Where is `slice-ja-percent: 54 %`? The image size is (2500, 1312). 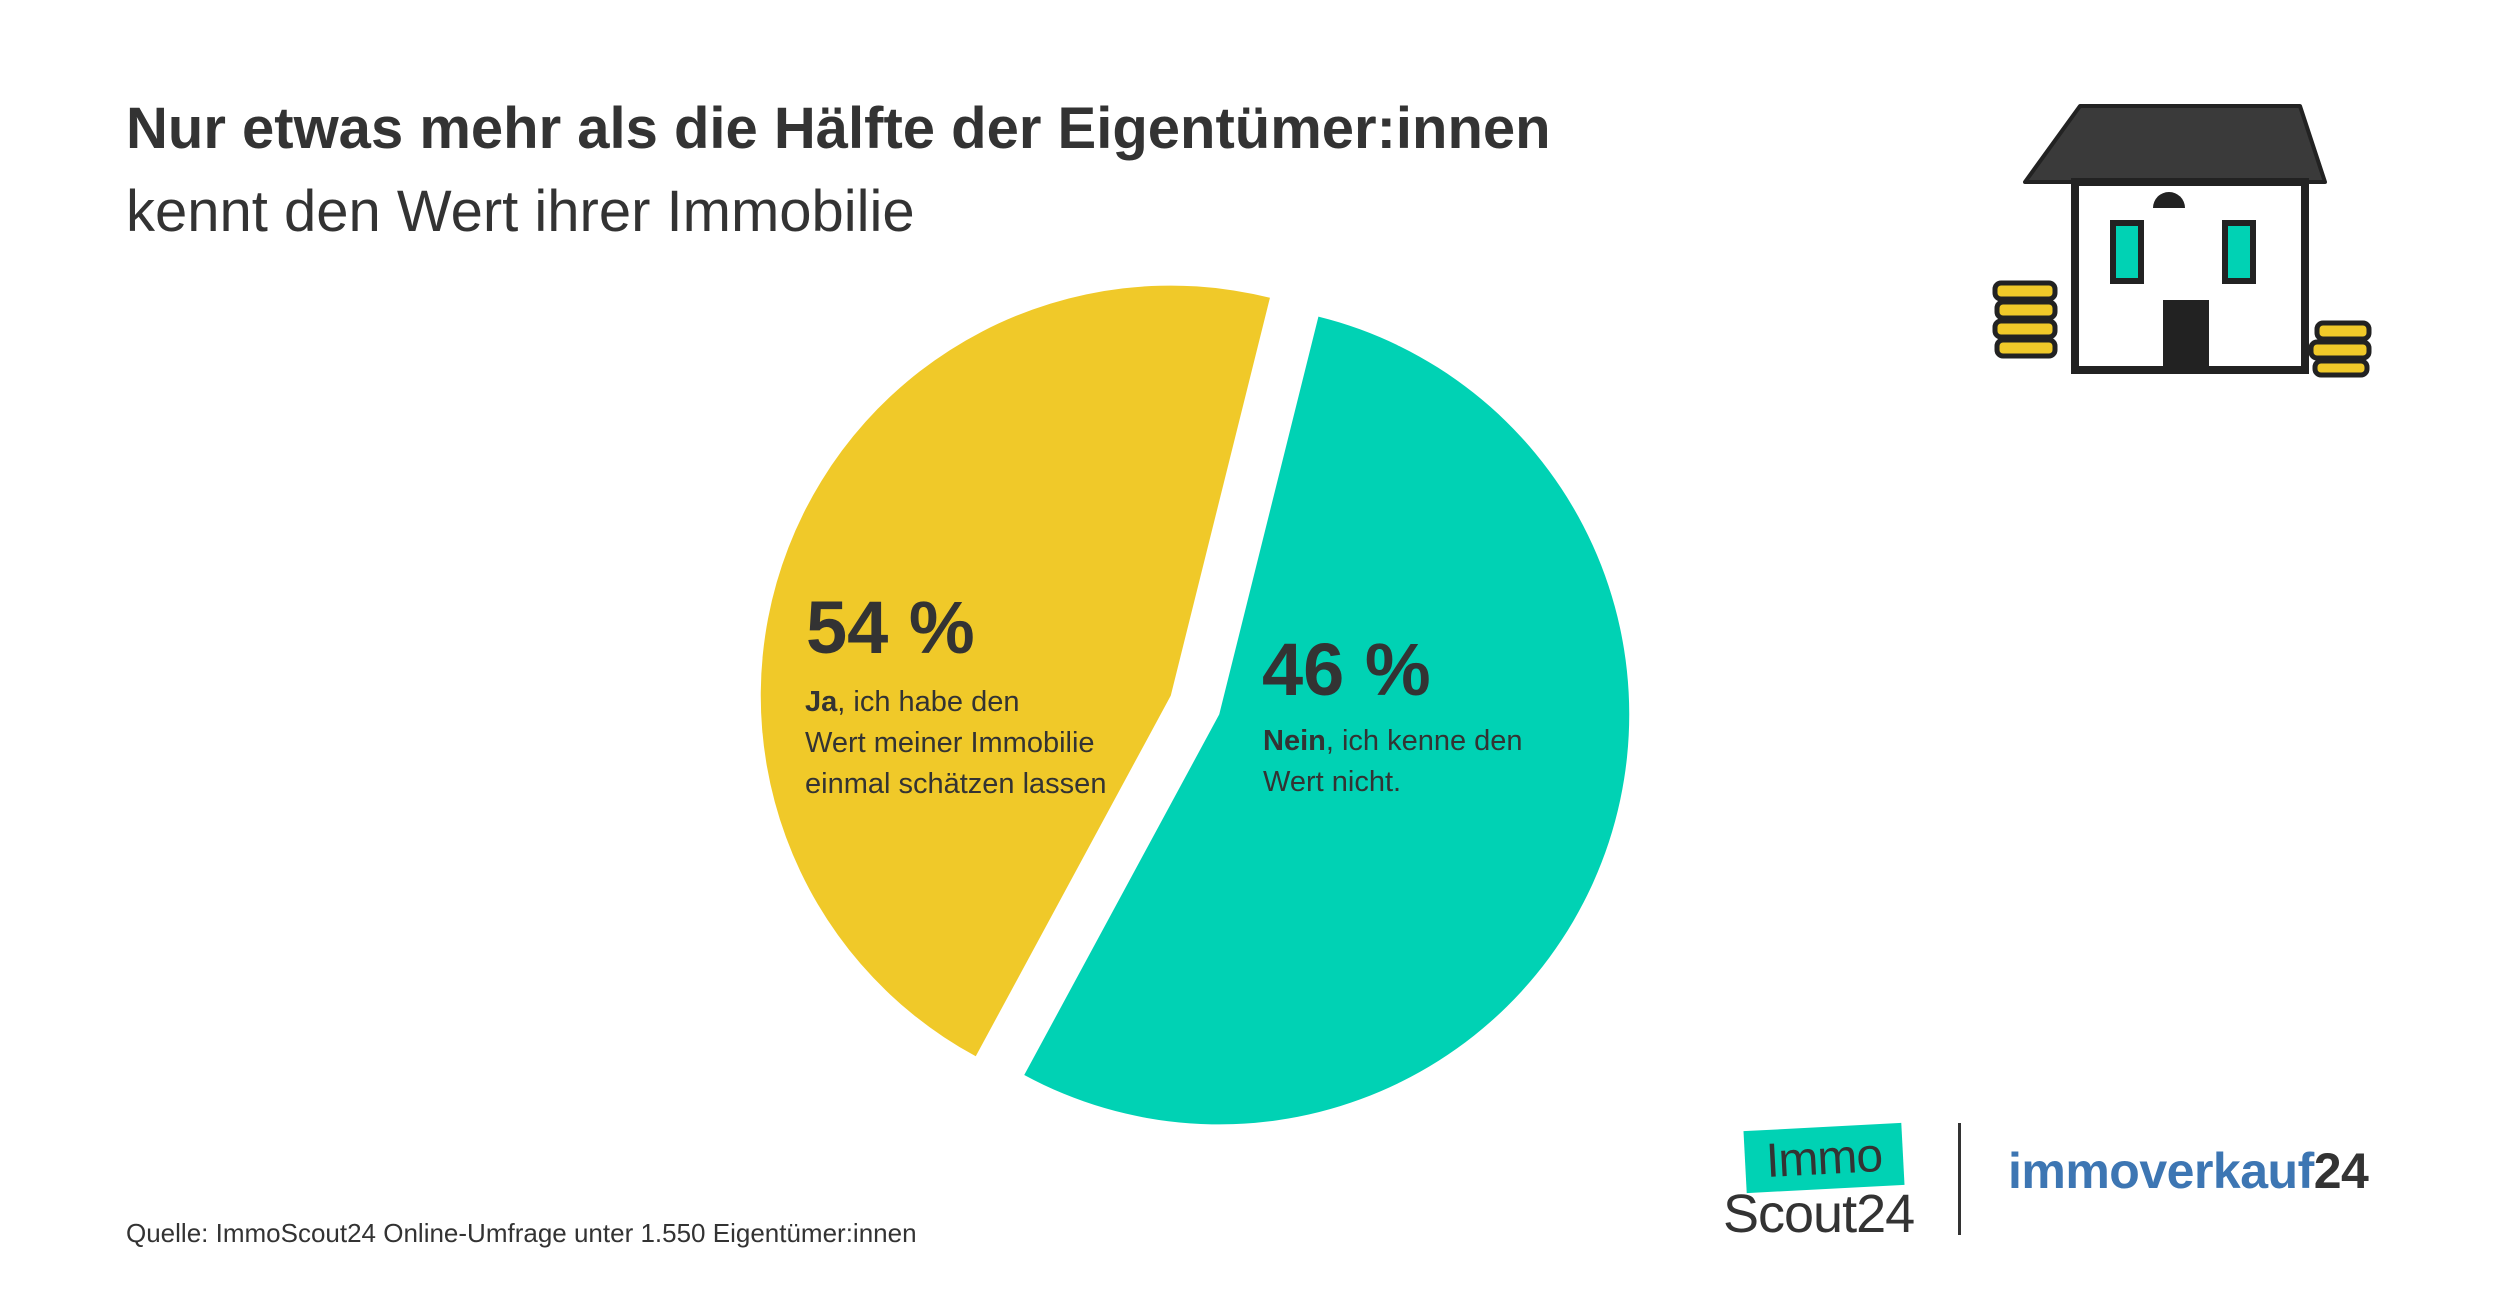 slice-ja-percent: 54 % is located at coordinates (890, 627).